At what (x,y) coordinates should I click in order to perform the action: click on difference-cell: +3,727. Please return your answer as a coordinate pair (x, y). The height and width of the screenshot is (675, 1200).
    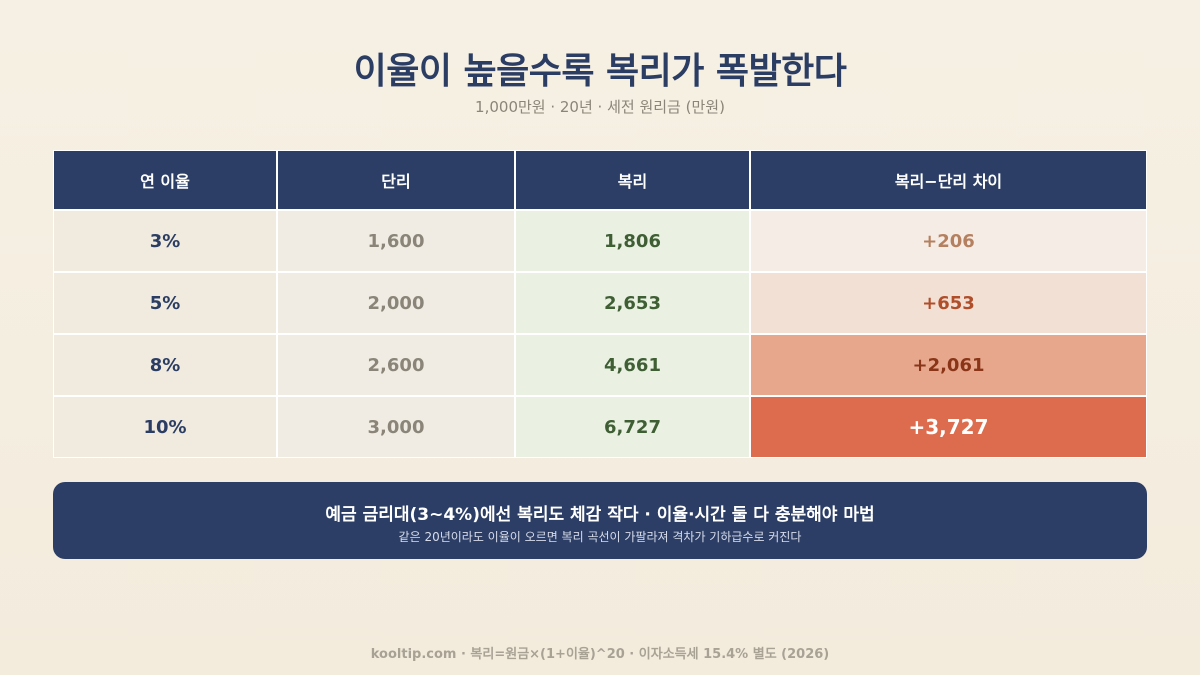
    Looking at the image, I should click on (948, 427).